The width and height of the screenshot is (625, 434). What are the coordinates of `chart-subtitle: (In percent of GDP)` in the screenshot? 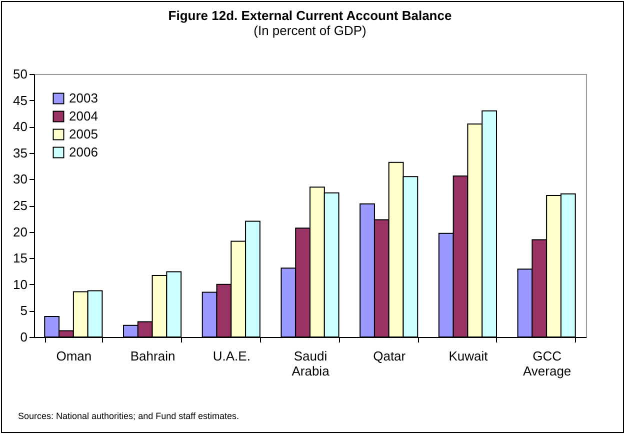 It's located at (310, 30).